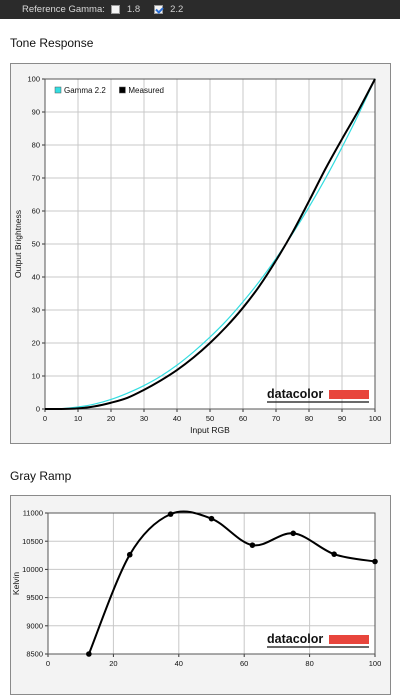 The height and width of the screenshot is (700, 400). I want to click on tone-tick-label-x: 100, so click(375, 418).